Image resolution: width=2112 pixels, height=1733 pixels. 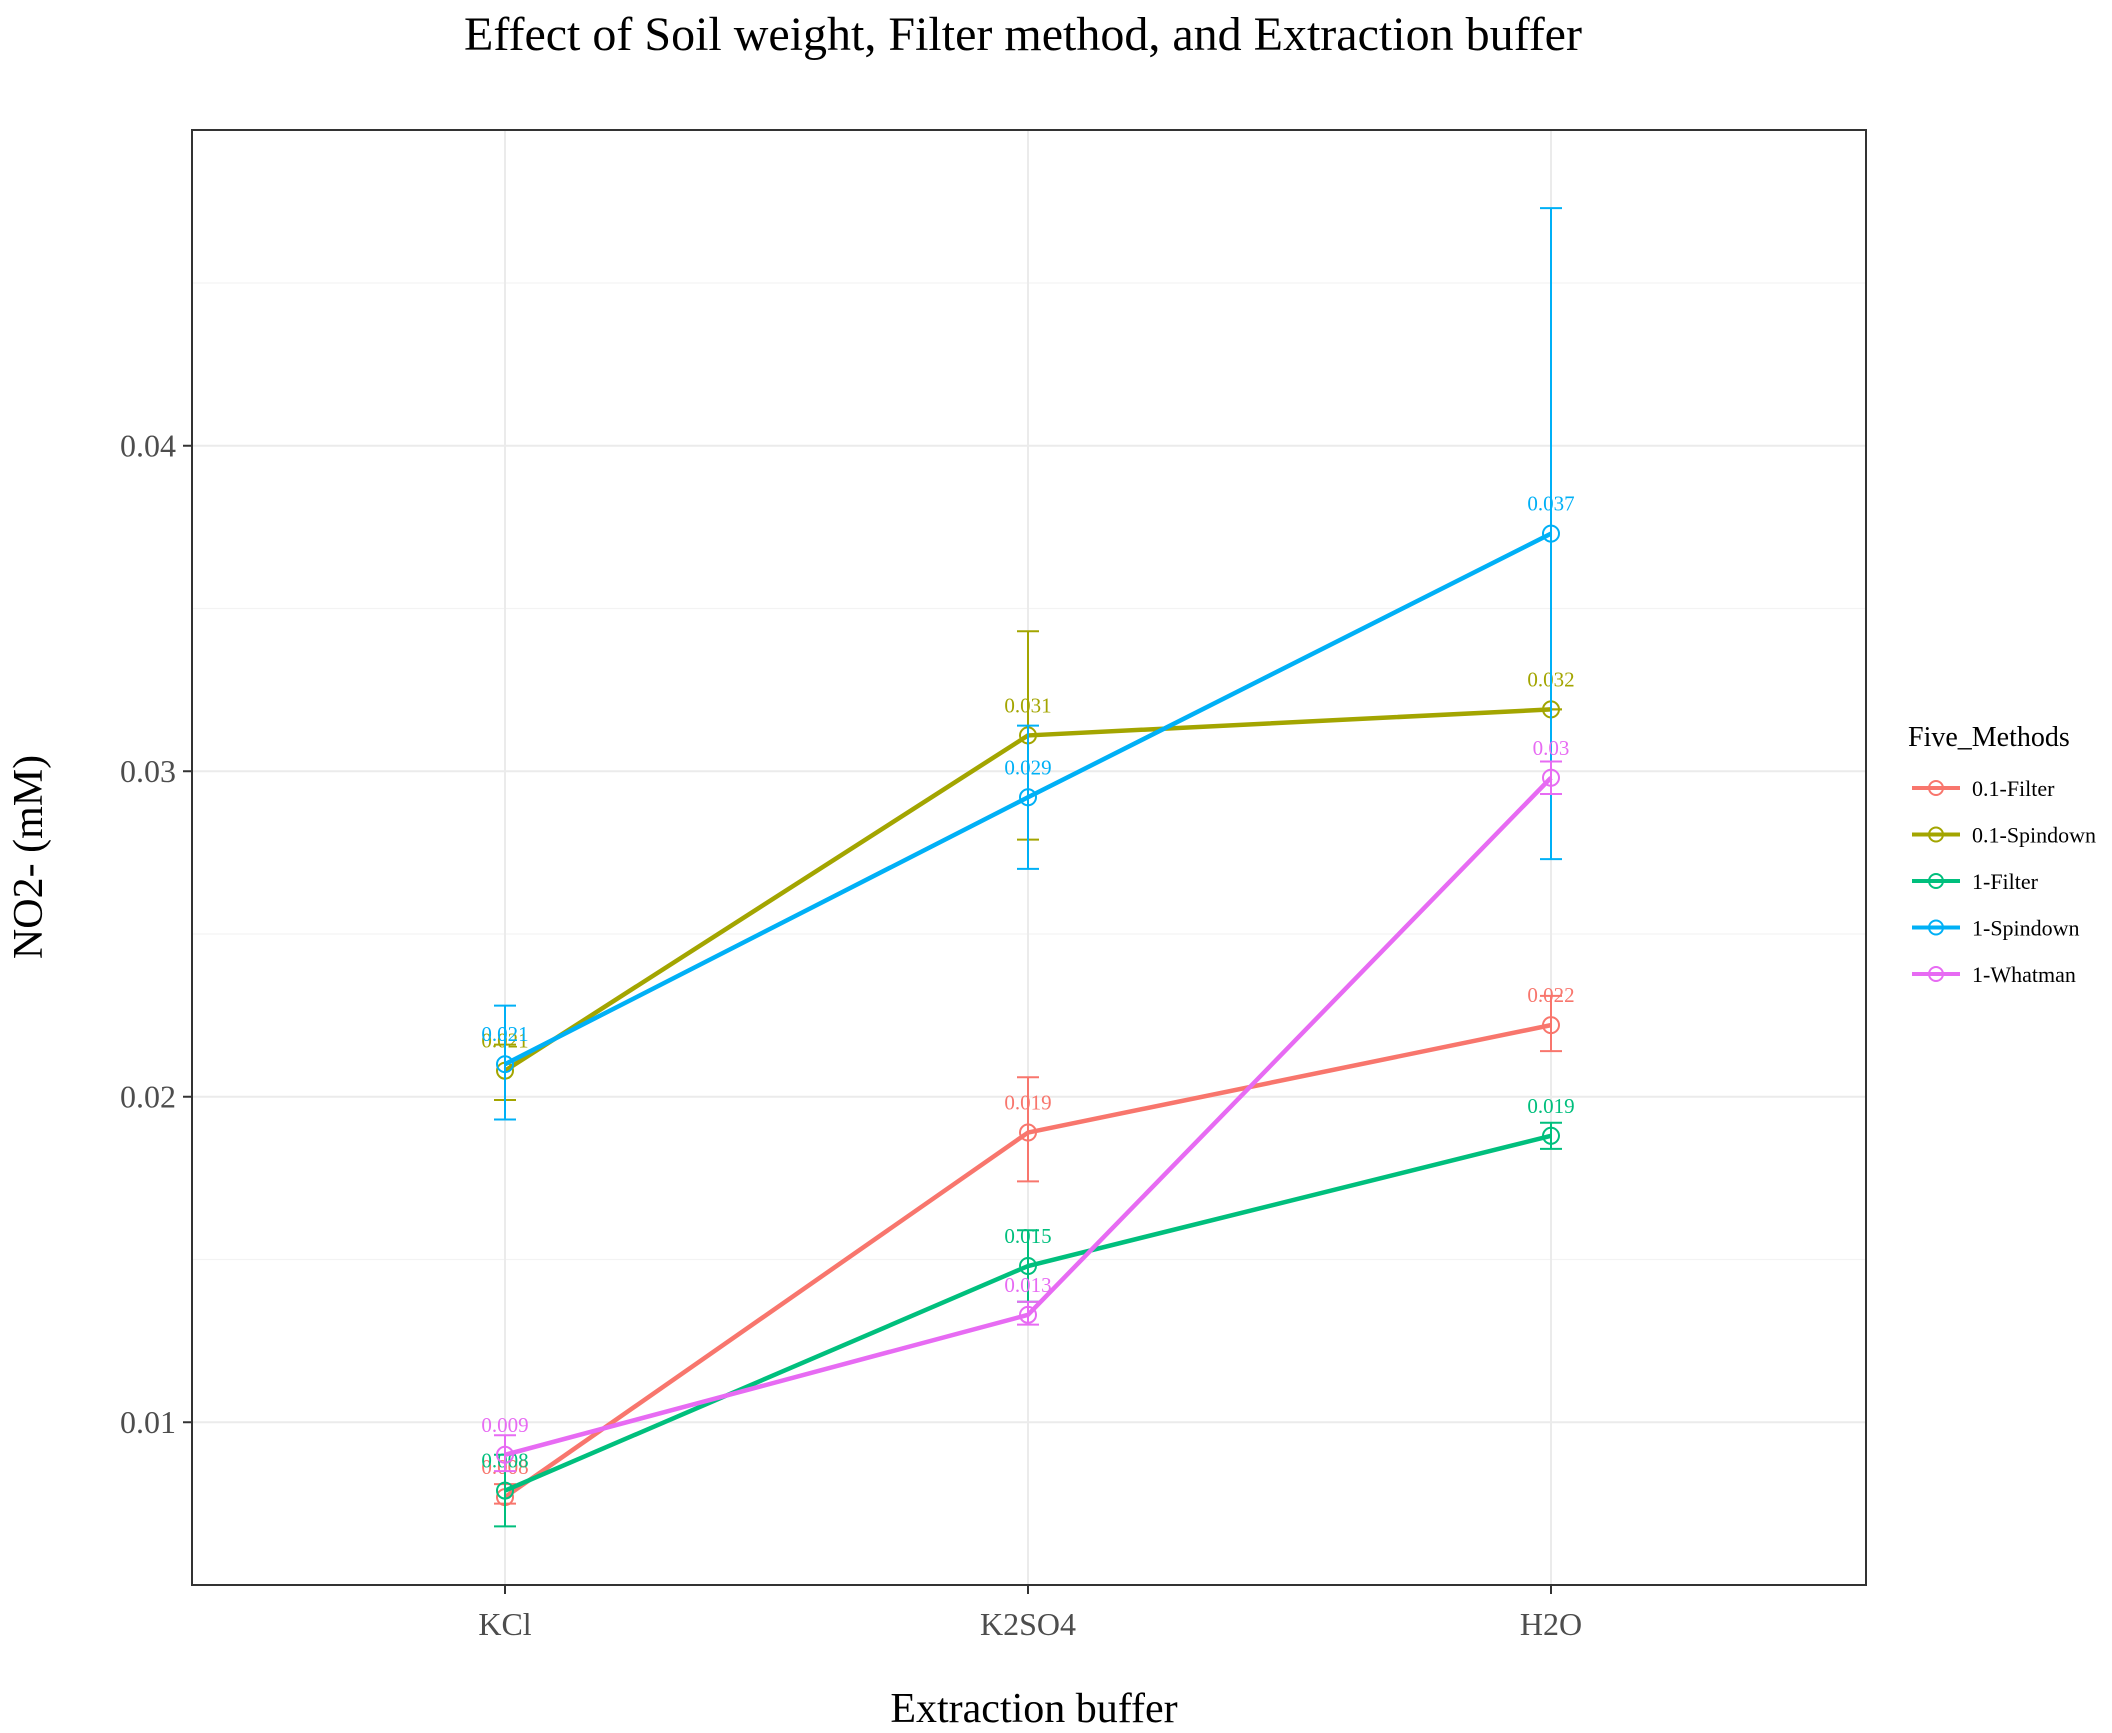 What do you see at coordinates (2026, 928) in the screenshot?
I see `legend-label-1-Spindown: 1-Spindown` at bounding box center [2026, 928].